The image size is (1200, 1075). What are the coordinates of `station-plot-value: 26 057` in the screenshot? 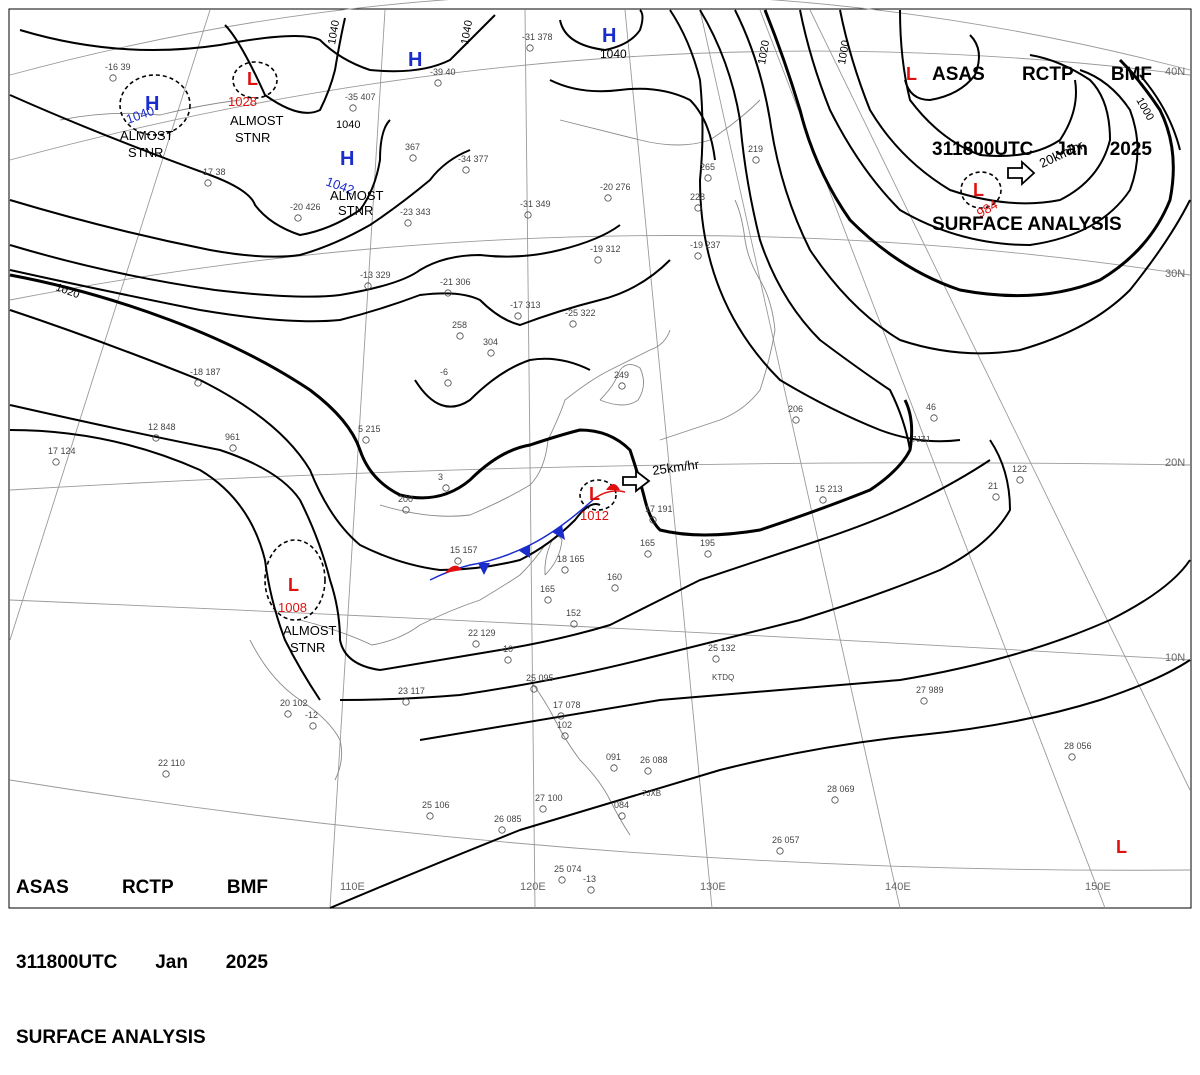 It's located at (786, 840).